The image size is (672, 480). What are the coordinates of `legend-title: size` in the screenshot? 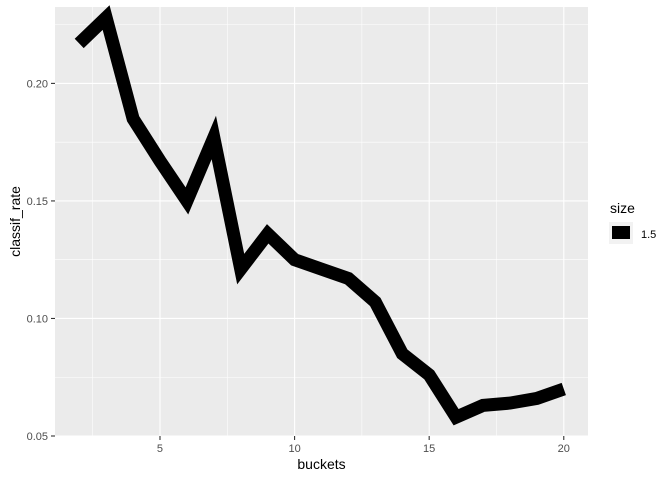 It's located at (622, 208).